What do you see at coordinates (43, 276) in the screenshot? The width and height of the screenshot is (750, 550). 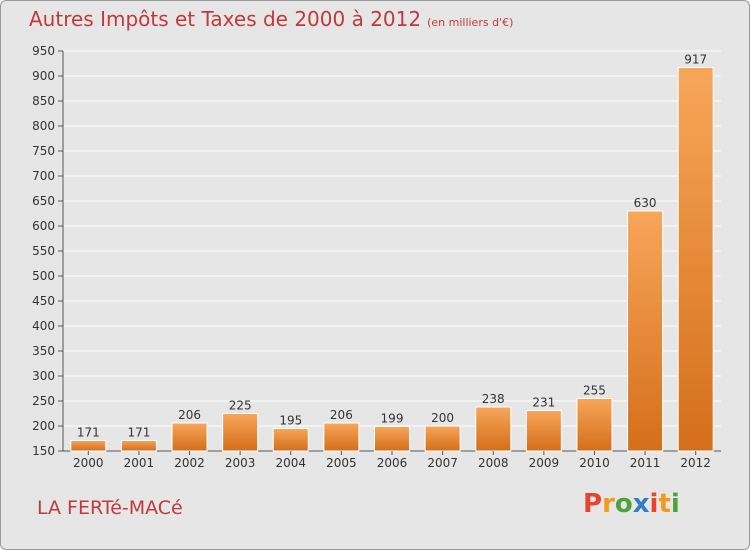 I see `y-tick-label: 500` at bounding box center [43, 276].